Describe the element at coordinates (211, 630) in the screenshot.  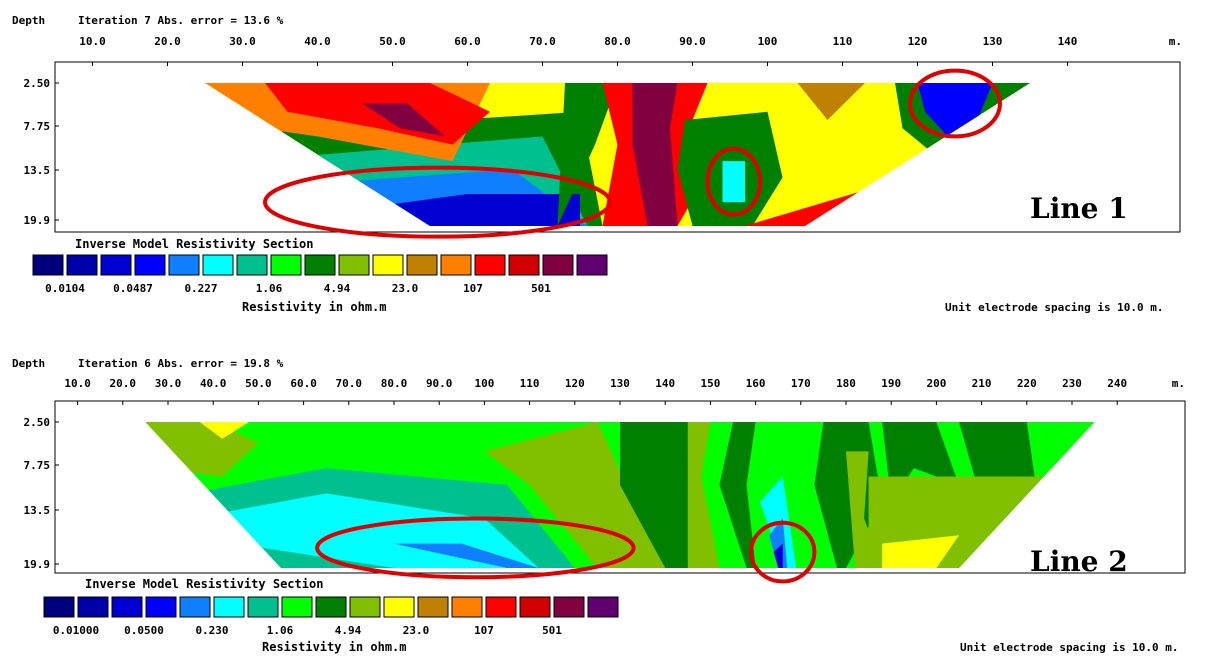
I see `legend-value: 0.230` at that location.